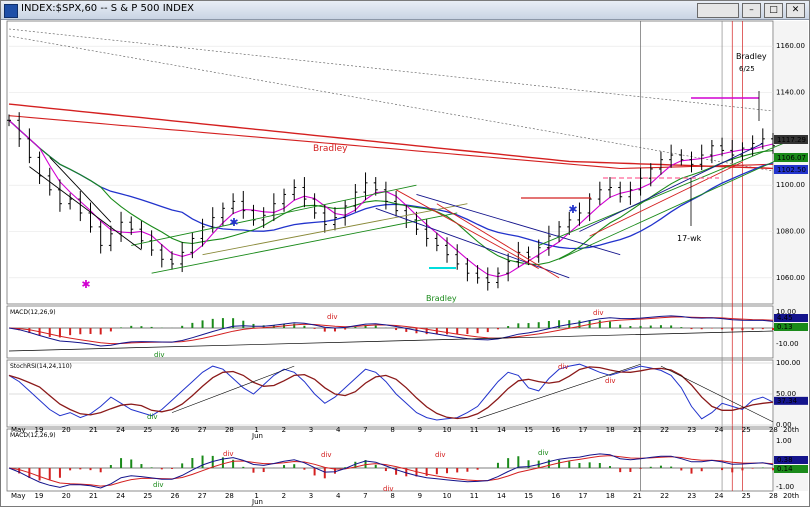 Image resolution: width=810 pixels, height=507 pixels. I want to click on month-tick-label: Jun, so click(257, 436).